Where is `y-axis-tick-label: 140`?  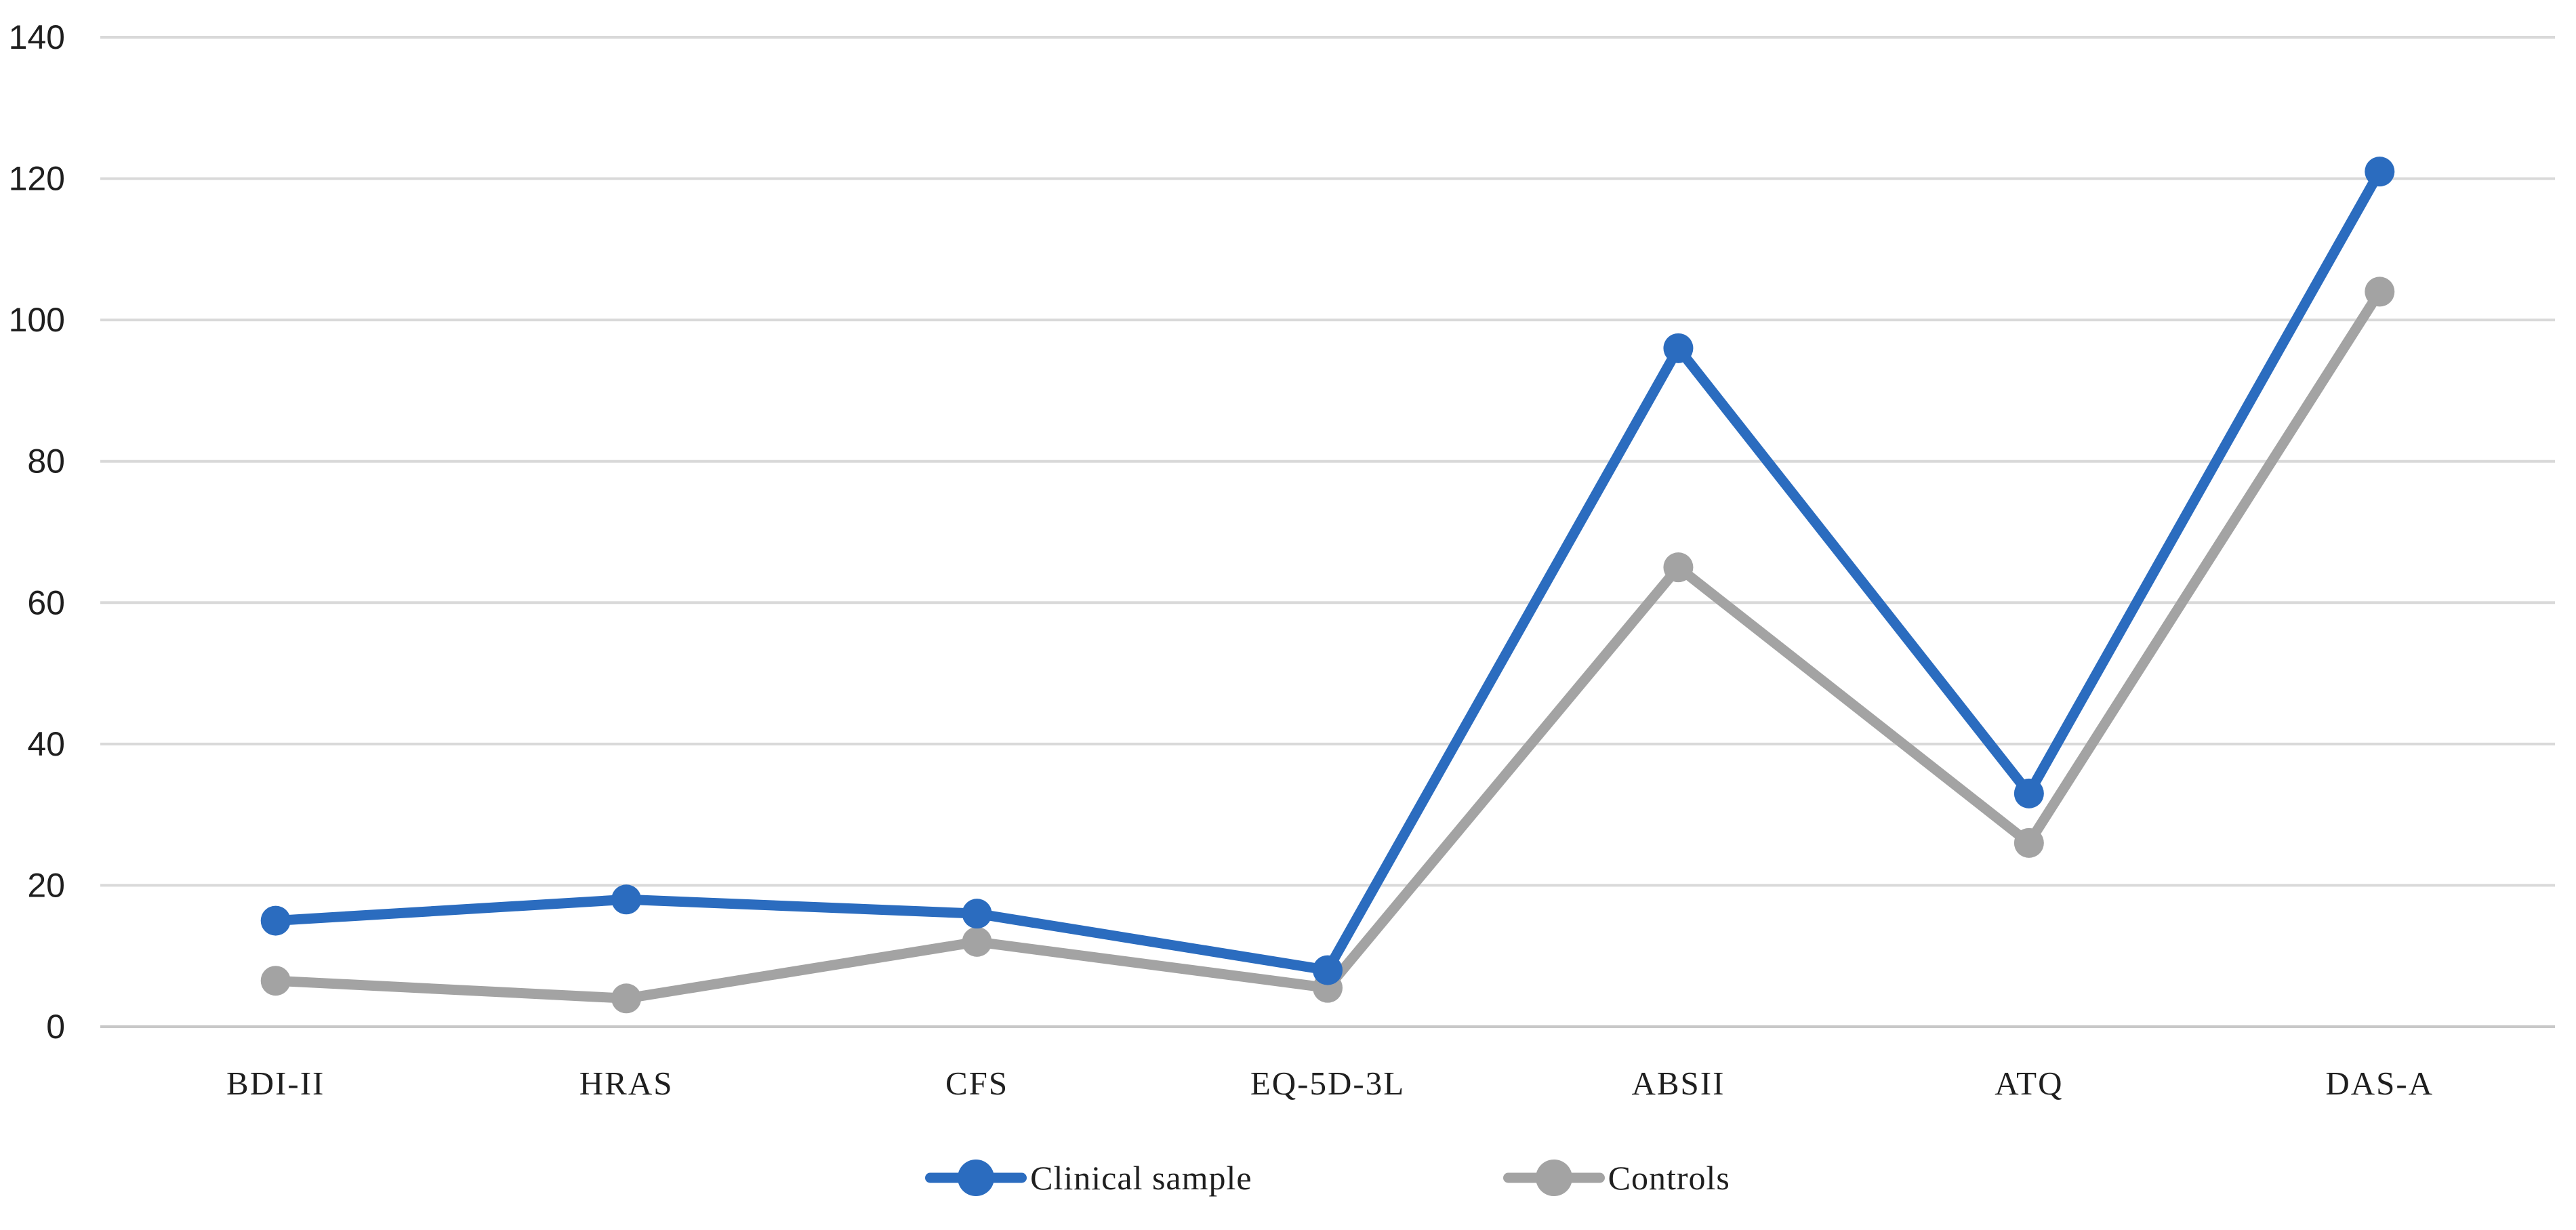 y-axis-tick-label: 140 is located at coordinates (37, 37).